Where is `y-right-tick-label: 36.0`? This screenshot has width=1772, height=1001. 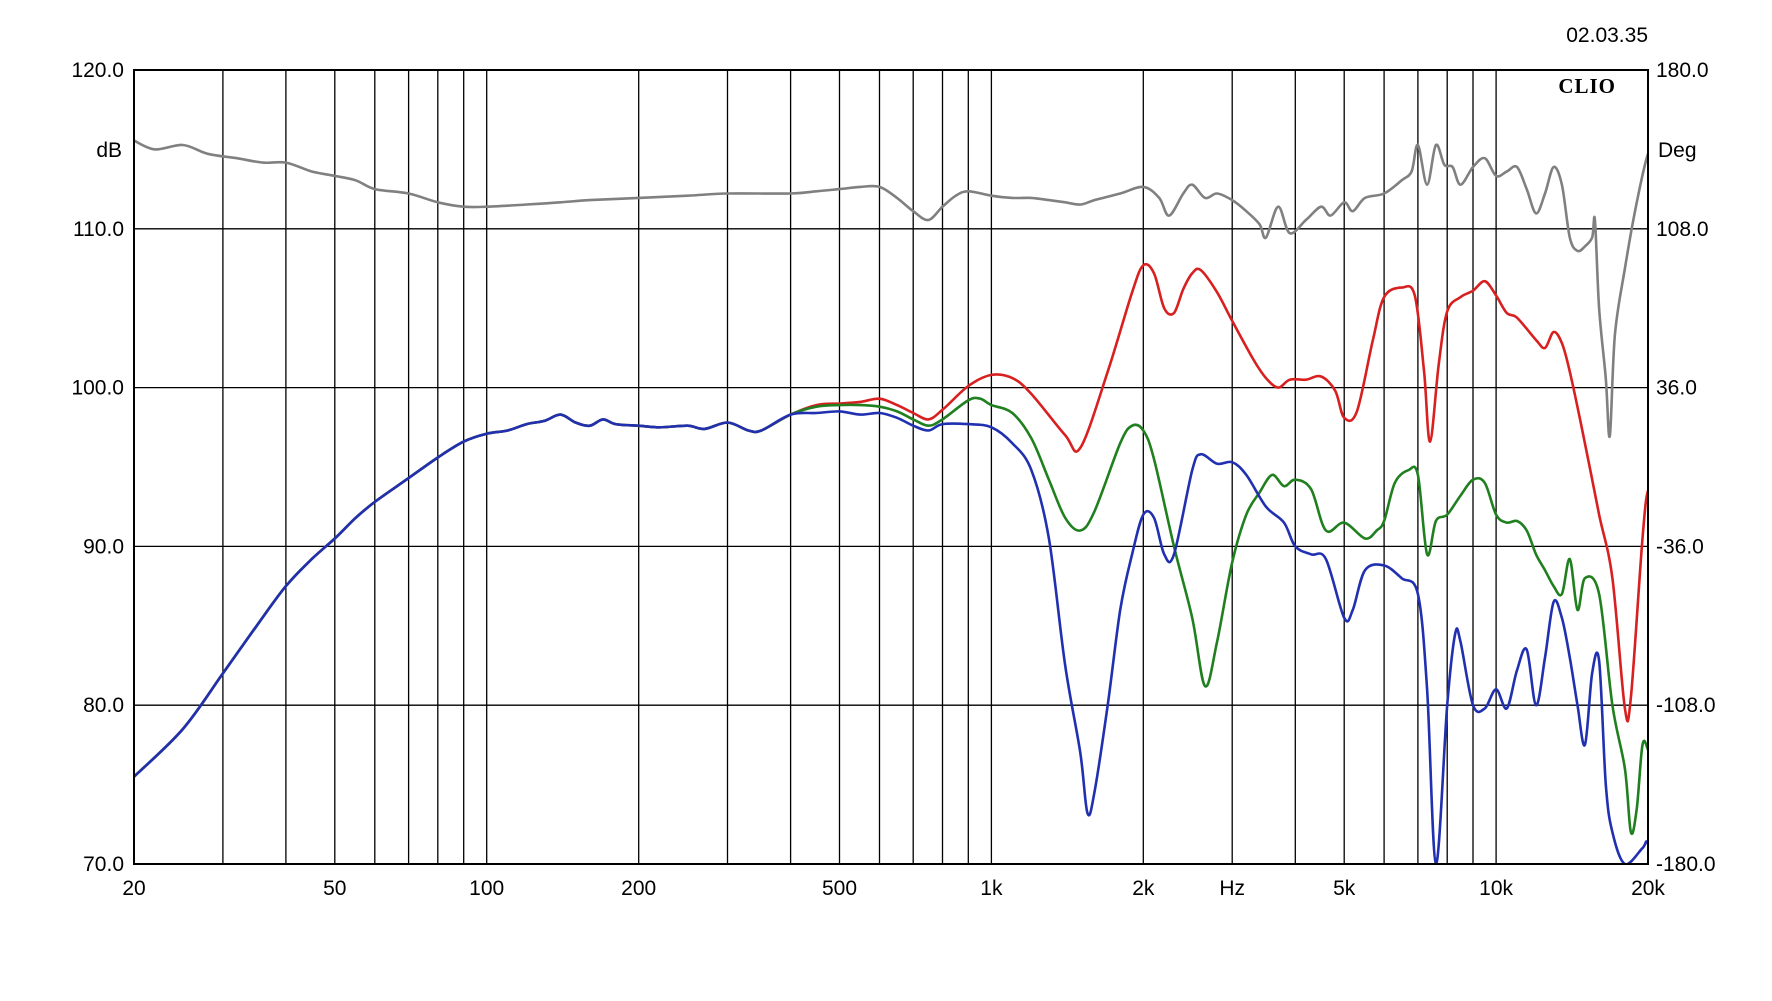
y-right-tick-label: 36.0 is located at coordinates (1676, 388).